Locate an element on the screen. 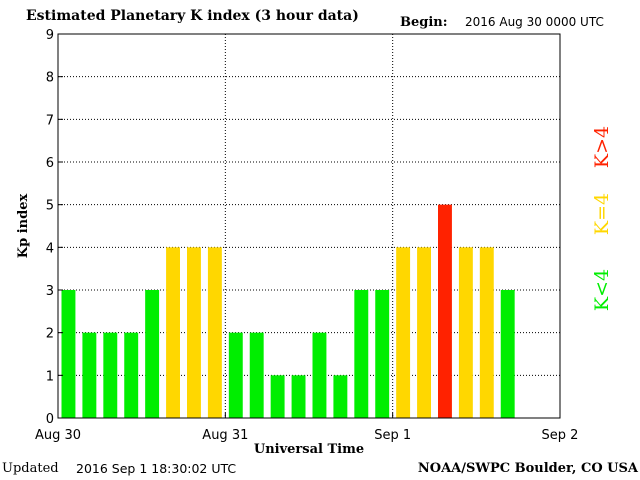  x-tick-label: Aug 31 is located at coordinates (225, 435).